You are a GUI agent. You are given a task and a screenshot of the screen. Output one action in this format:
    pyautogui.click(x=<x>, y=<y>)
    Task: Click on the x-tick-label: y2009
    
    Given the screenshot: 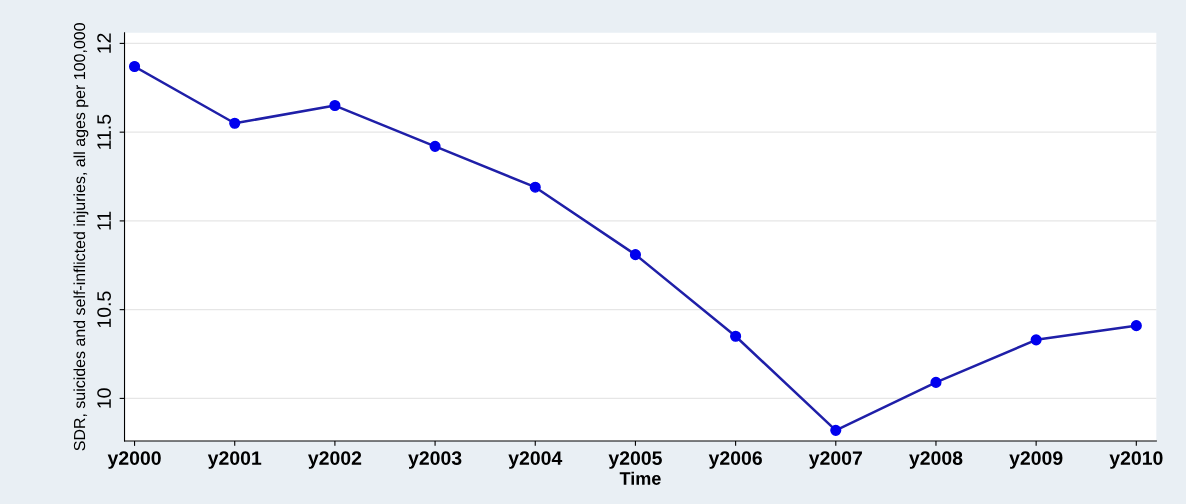 What is the action you would take?
    pyautogui.click(x=1036, y=460)
    